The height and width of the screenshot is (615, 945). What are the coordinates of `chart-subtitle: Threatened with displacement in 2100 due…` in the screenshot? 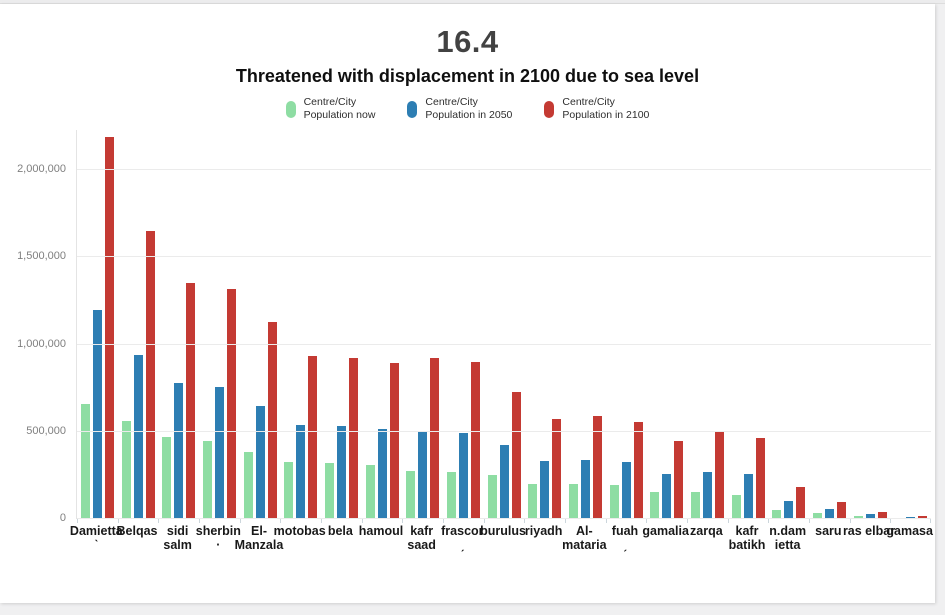 It's located at (467, 76).